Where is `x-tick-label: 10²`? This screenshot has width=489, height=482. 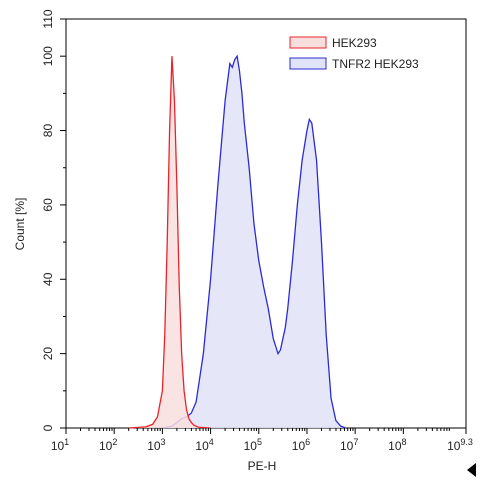 x-tick-label: 10² is located at coordinates (108, 445).